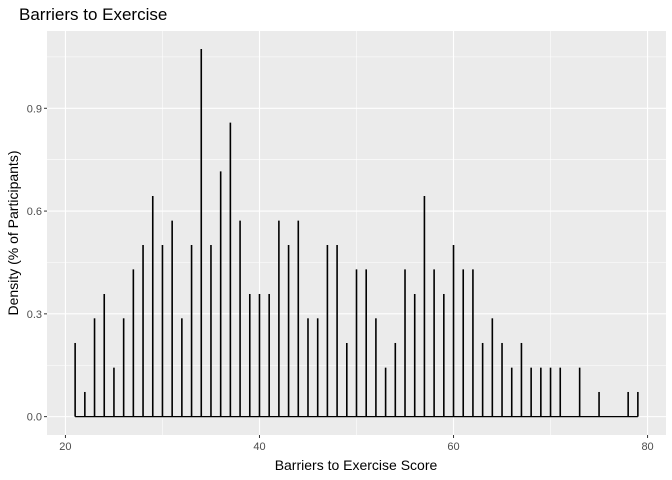 This screenshot has height=480, width=672. I want to click on x-axis-title: Barriers to Exercise Score, so click(356, 465).